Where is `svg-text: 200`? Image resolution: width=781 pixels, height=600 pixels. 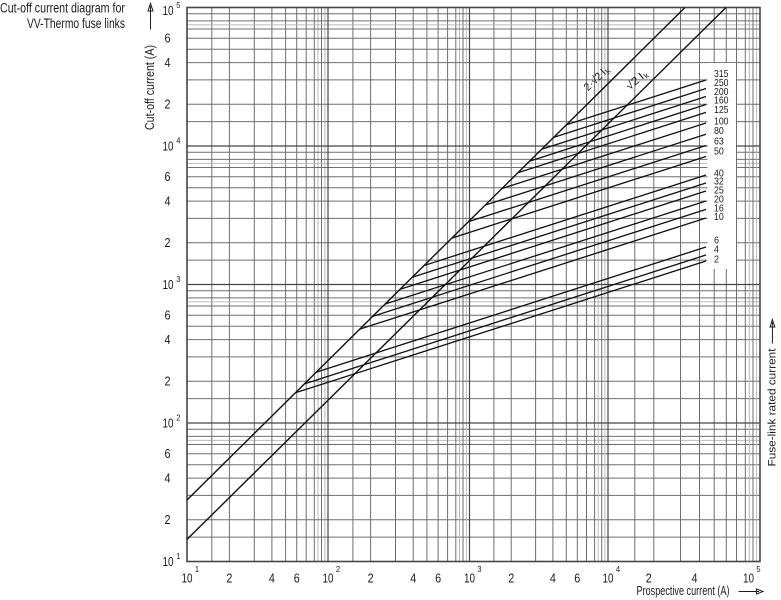 svg-text: 200 is located at coordinates (721, 92).